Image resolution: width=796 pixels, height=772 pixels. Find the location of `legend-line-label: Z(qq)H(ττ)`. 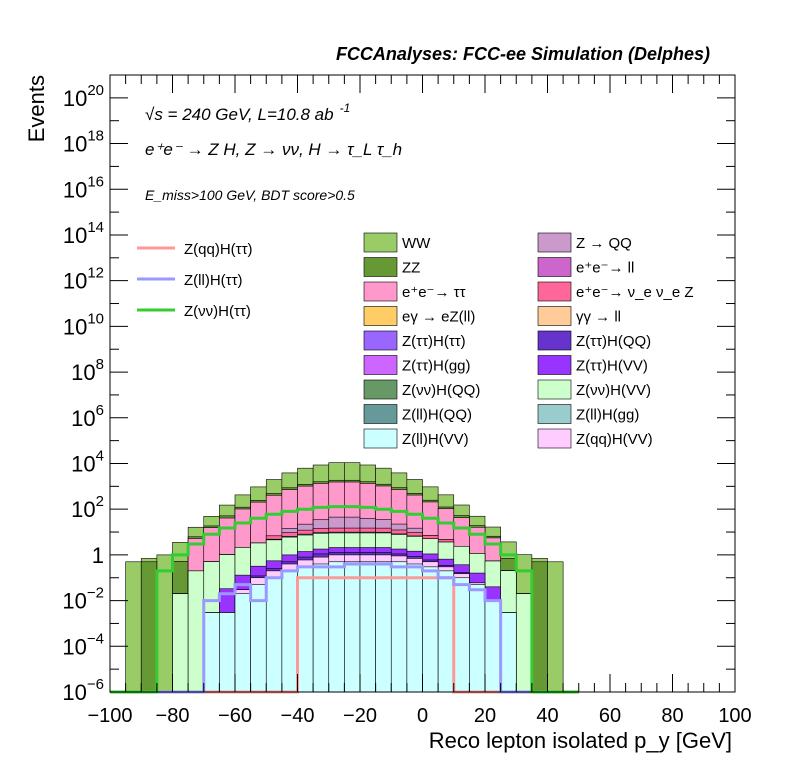

legend-line-label: Z(qq)H(ττ) is located at coordinates (218, 249).